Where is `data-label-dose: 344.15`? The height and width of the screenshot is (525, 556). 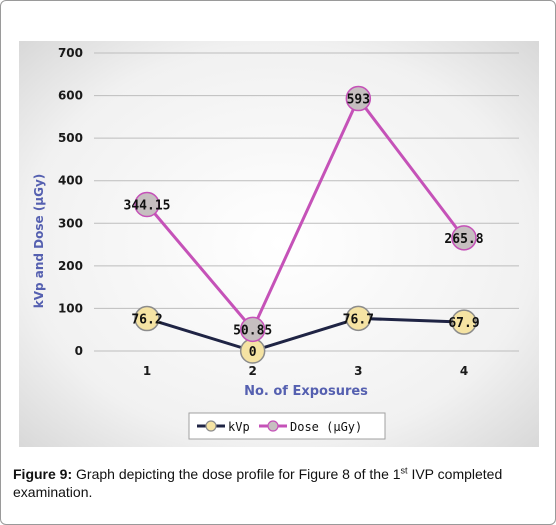
data-label-dose: 344.15 is located at coordinates (147, 205).